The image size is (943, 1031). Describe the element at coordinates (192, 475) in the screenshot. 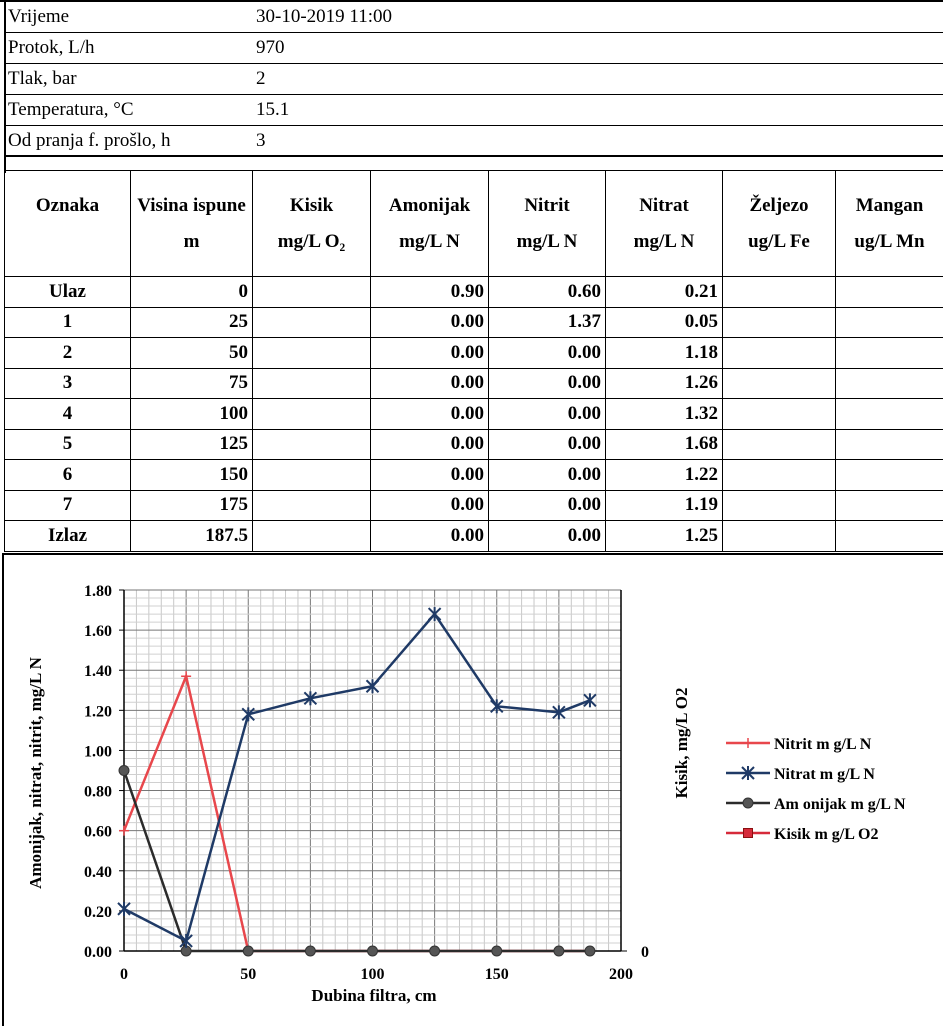

I see `table-cell: 150` at that location.